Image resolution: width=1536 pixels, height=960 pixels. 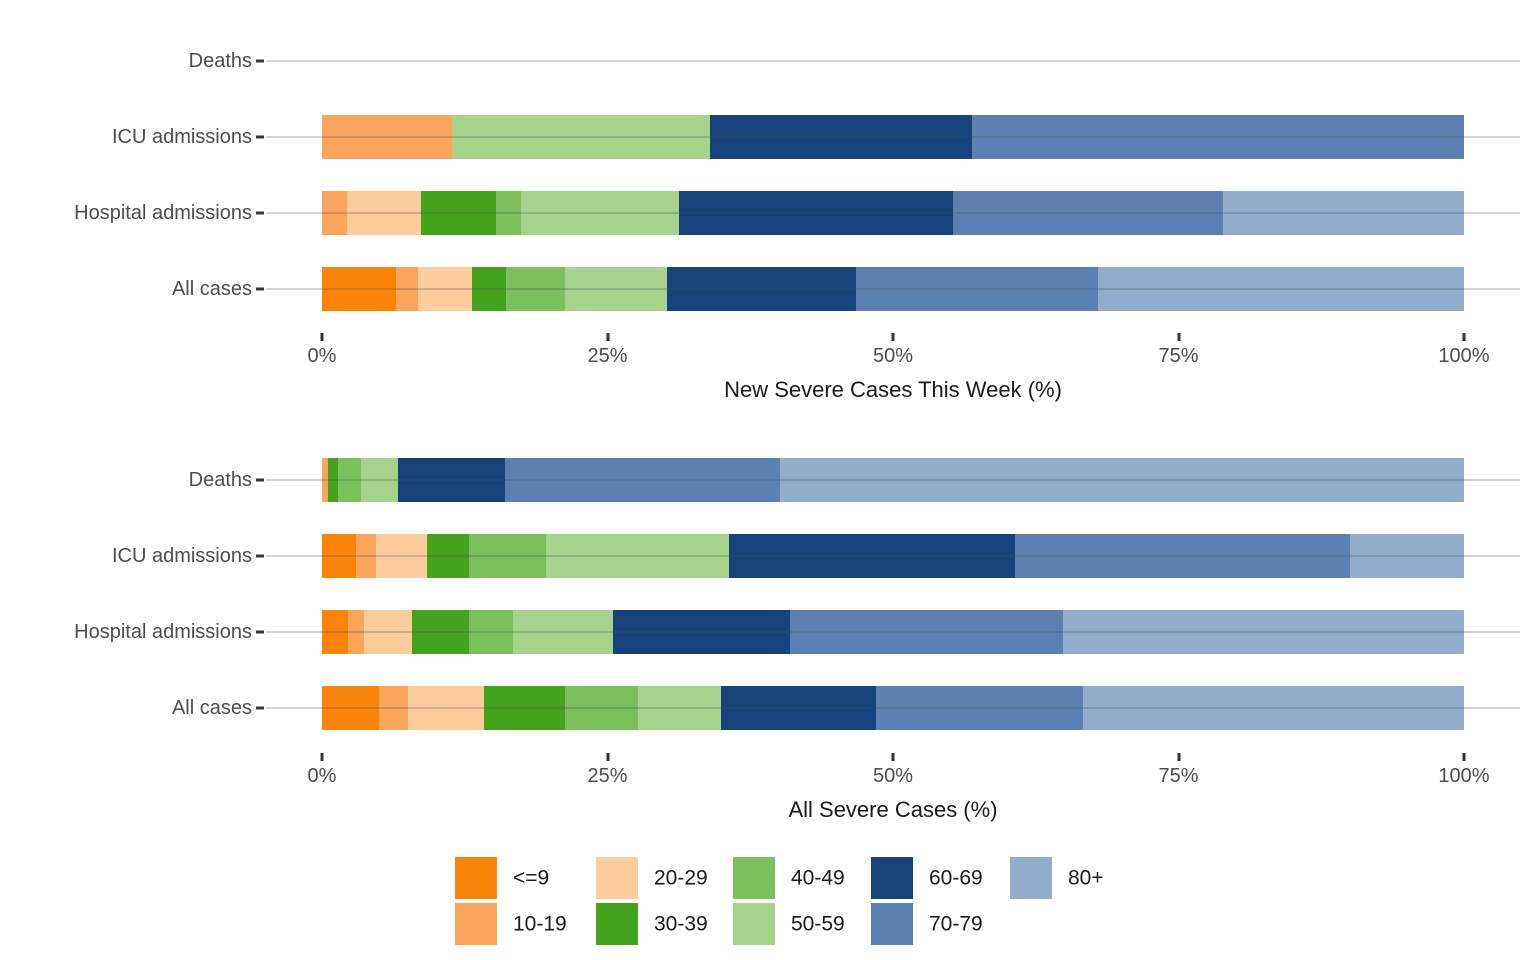 I want to click on legend-label-age-<=9: <=9, so click(x=531, y=878).